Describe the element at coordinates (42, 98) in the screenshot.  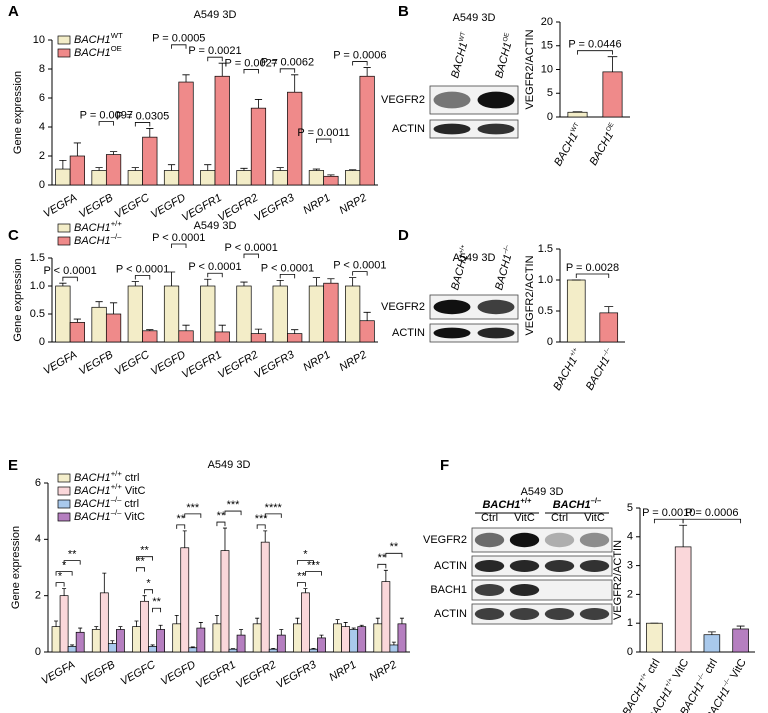
I see `y-tick-label: 6` at that location.